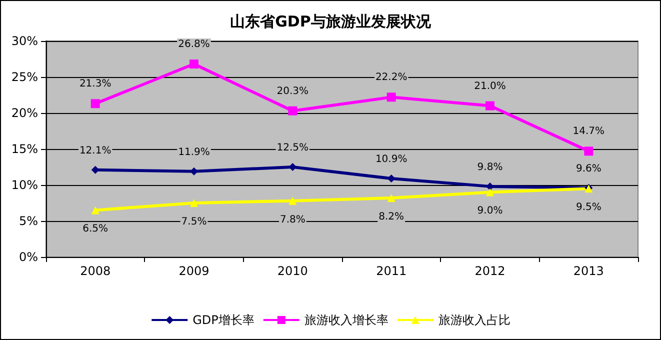 The width and height of the screenshot is (661, 340). I want to click on y-tick-label: 25%, so click(24, 77).